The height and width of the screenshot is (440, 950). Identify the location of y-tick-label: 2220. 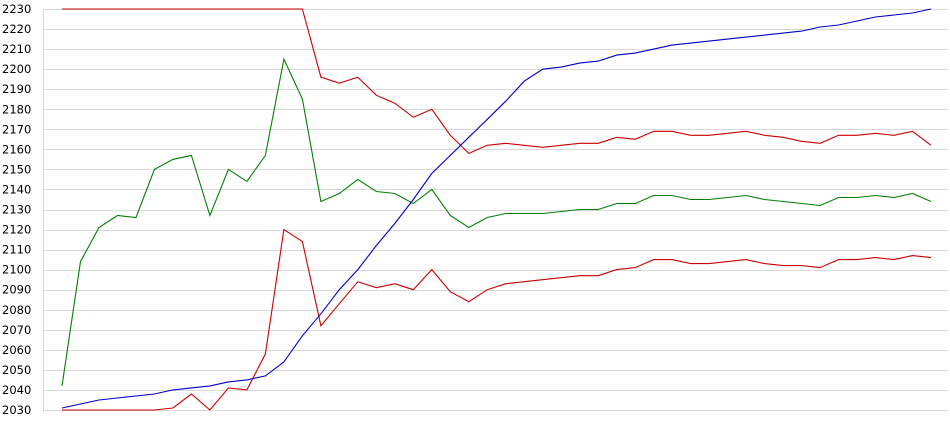
(16, 29).